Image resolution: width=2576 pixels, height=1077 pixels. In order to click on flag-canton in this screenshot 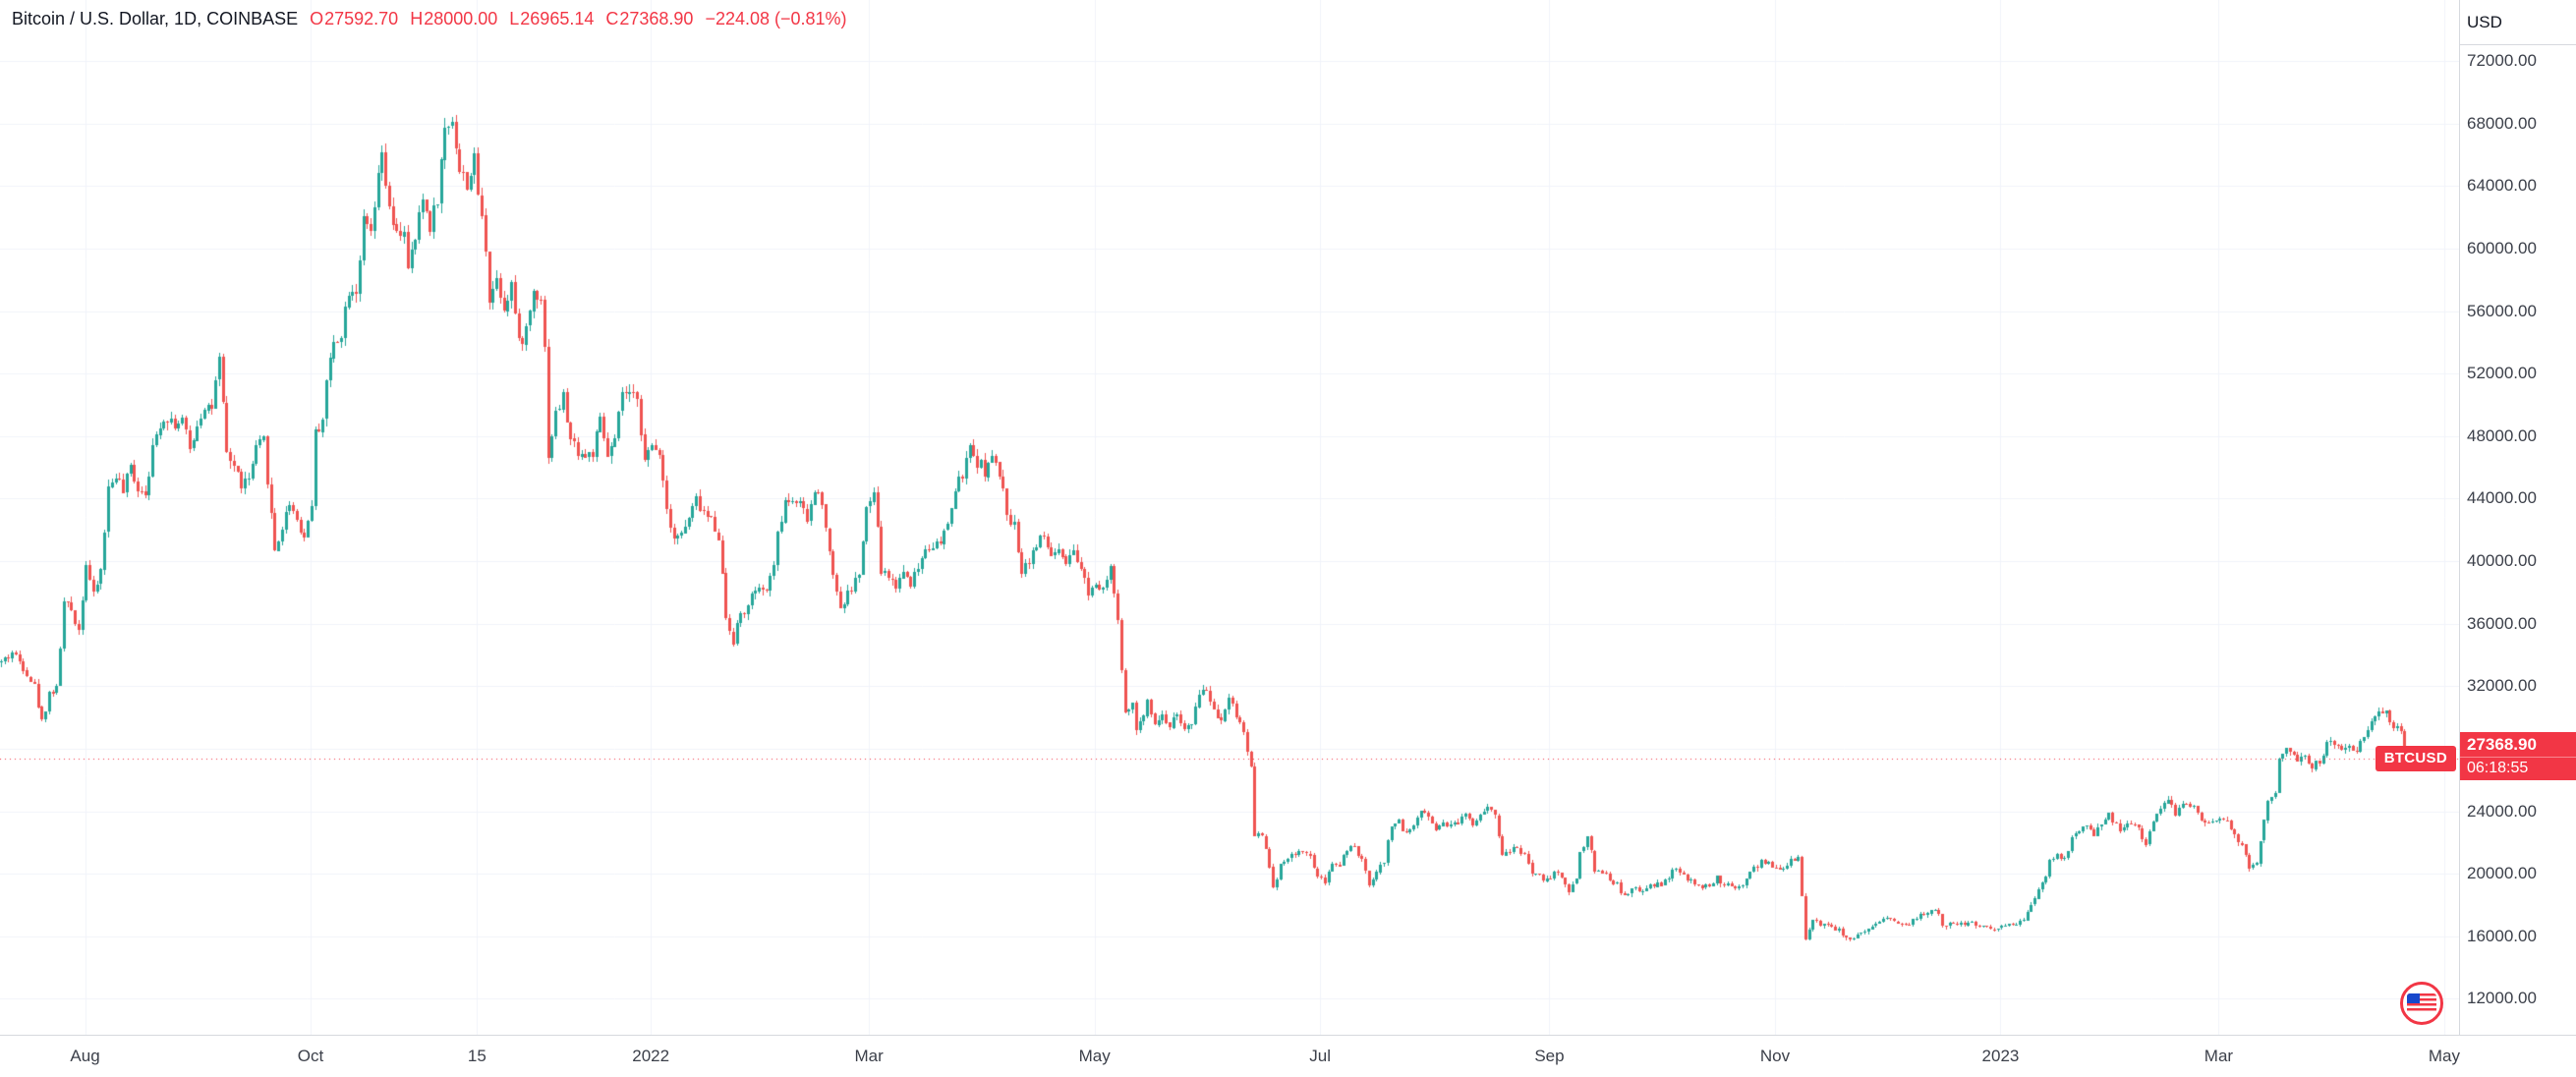, I will do `click(2414, 998)`.